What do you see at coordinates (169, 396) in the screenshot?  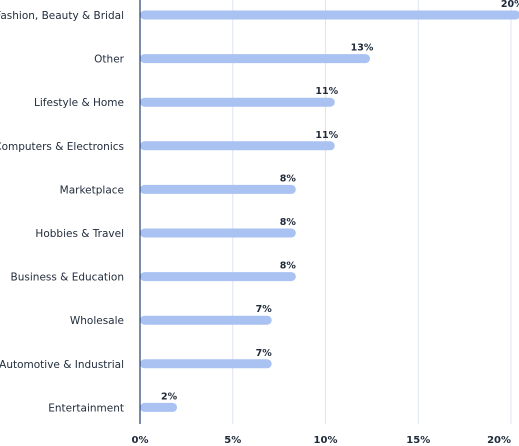 I see `value-label: 2%` at bounding box center [169, 396].